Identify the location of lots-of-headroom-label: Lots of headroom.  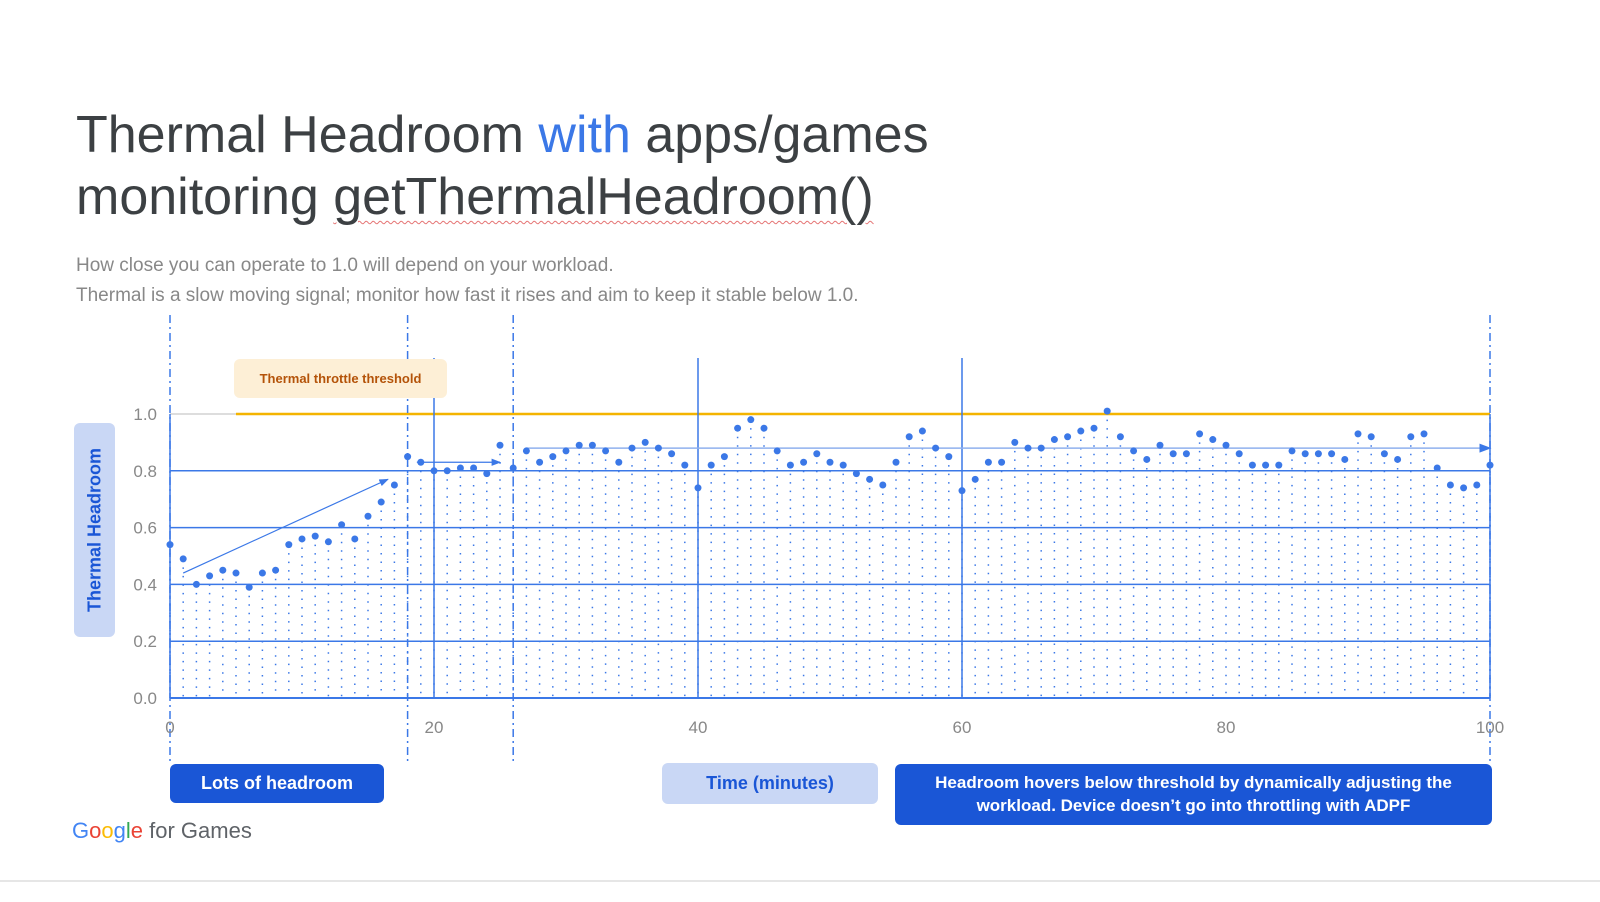
(277, 783).